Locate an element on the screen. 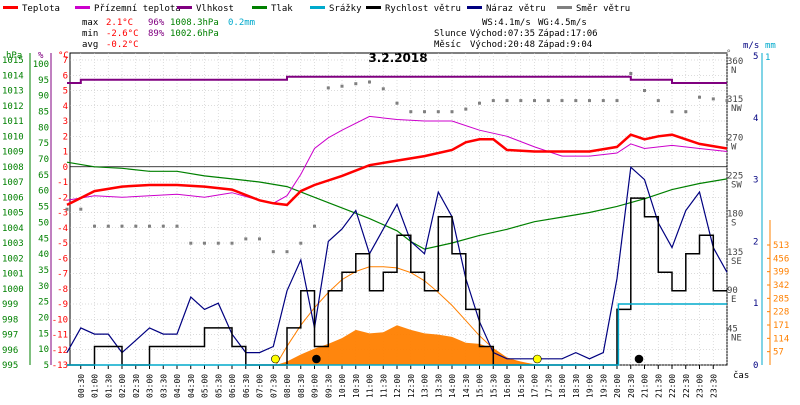 The image size is (800, 405). tick-hpa: 1007 is located at coordinates (13, 183).